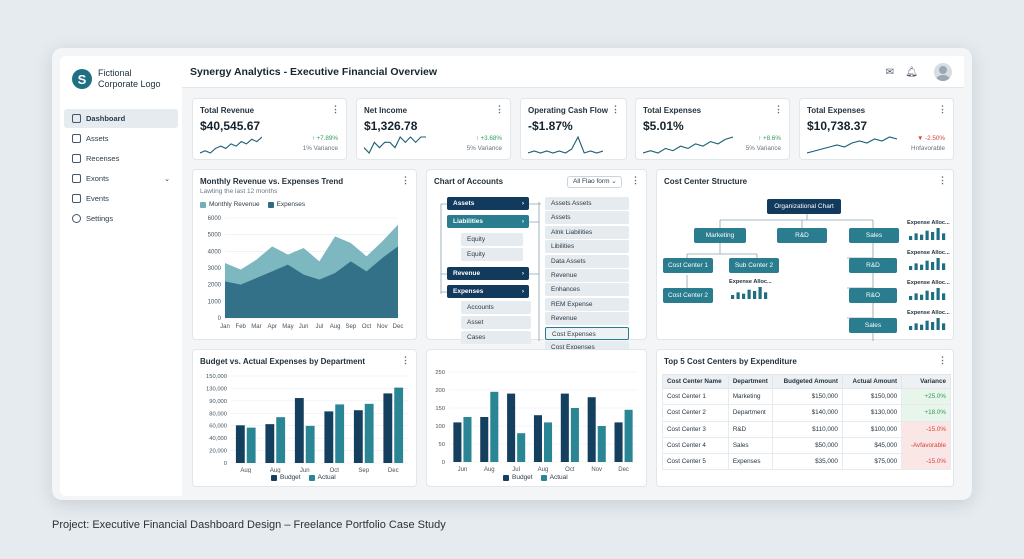 Image resolution: width=1024 pixels, height=559 pixels. What do you see at coordinates (167, 179) in the screenshot?
I see `chevron-down-icon: ⌄` at bounding box center [167, 179].